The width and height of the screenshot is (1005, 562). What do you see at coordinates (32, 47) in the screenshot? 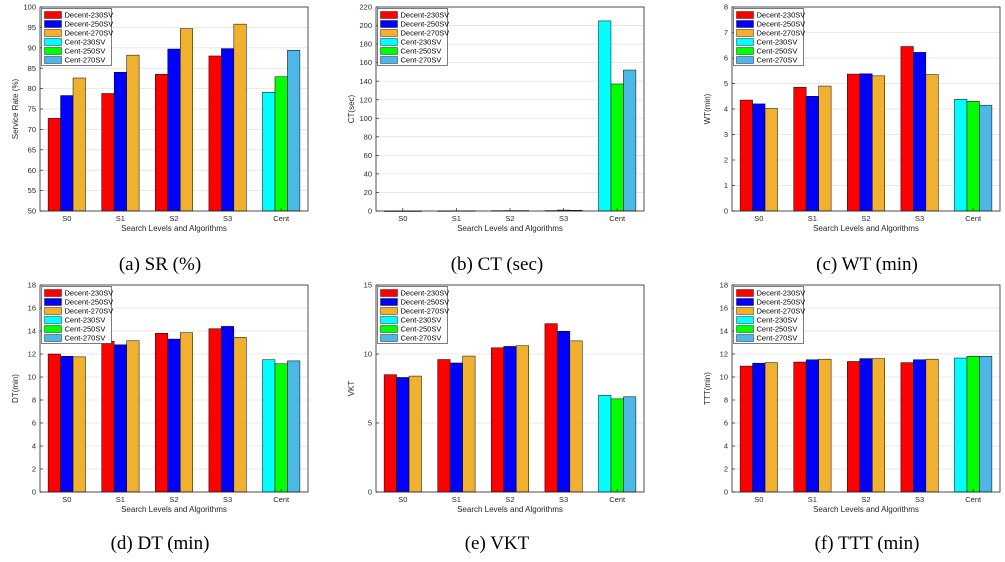
I see `y-tick-label: 90` at bounding box center [32, 47].